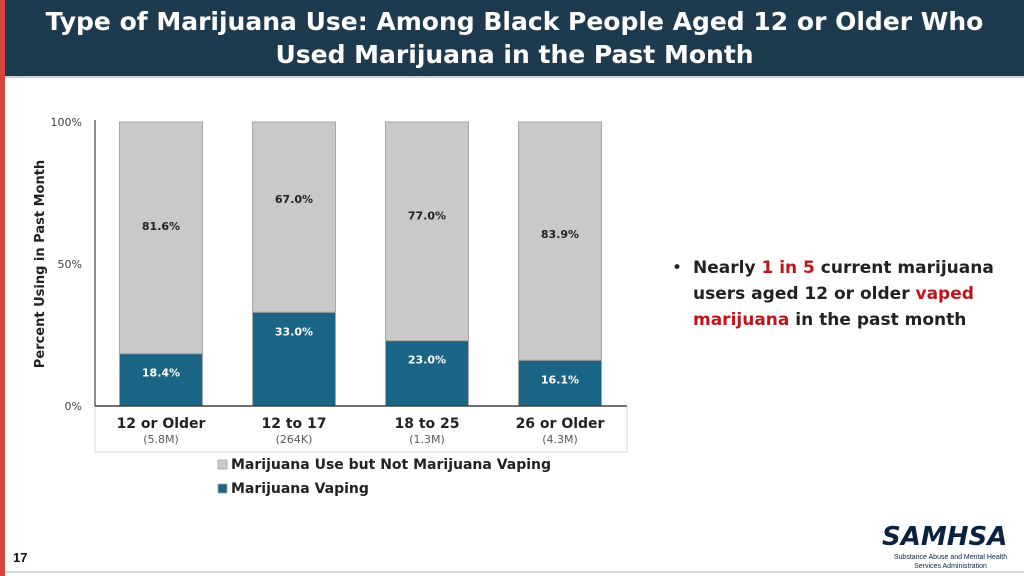 The width and height of the screenshot is (1024, 576). Describe the element at coordinates (300, 489) in the screenshot. I see `legend-label: Marijuana Vaping` at that location.